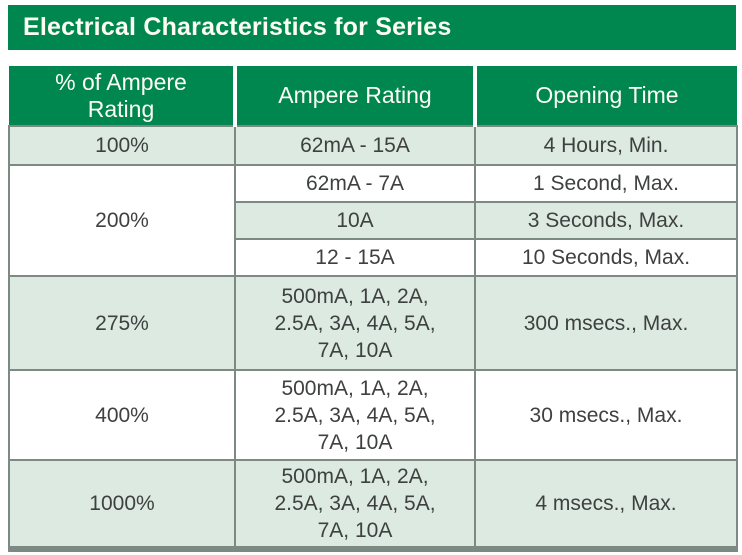 The height and width of the screenshot is (555, 742). What do you see at coordinates (122, 323) in the screenshot?
I see `percent-cell: 275%` at bounding box center [122, 323].